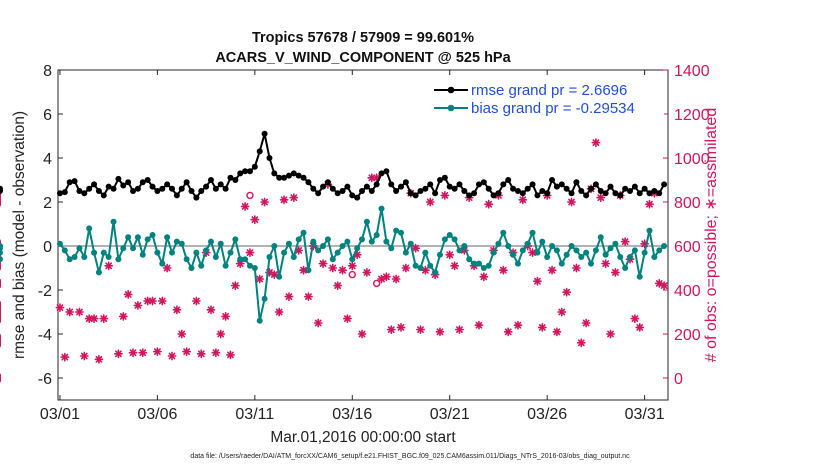  I want to click on y2-axis-ticks: 1400 1200 1000 800 600 400 200 0, so click(686, 225).